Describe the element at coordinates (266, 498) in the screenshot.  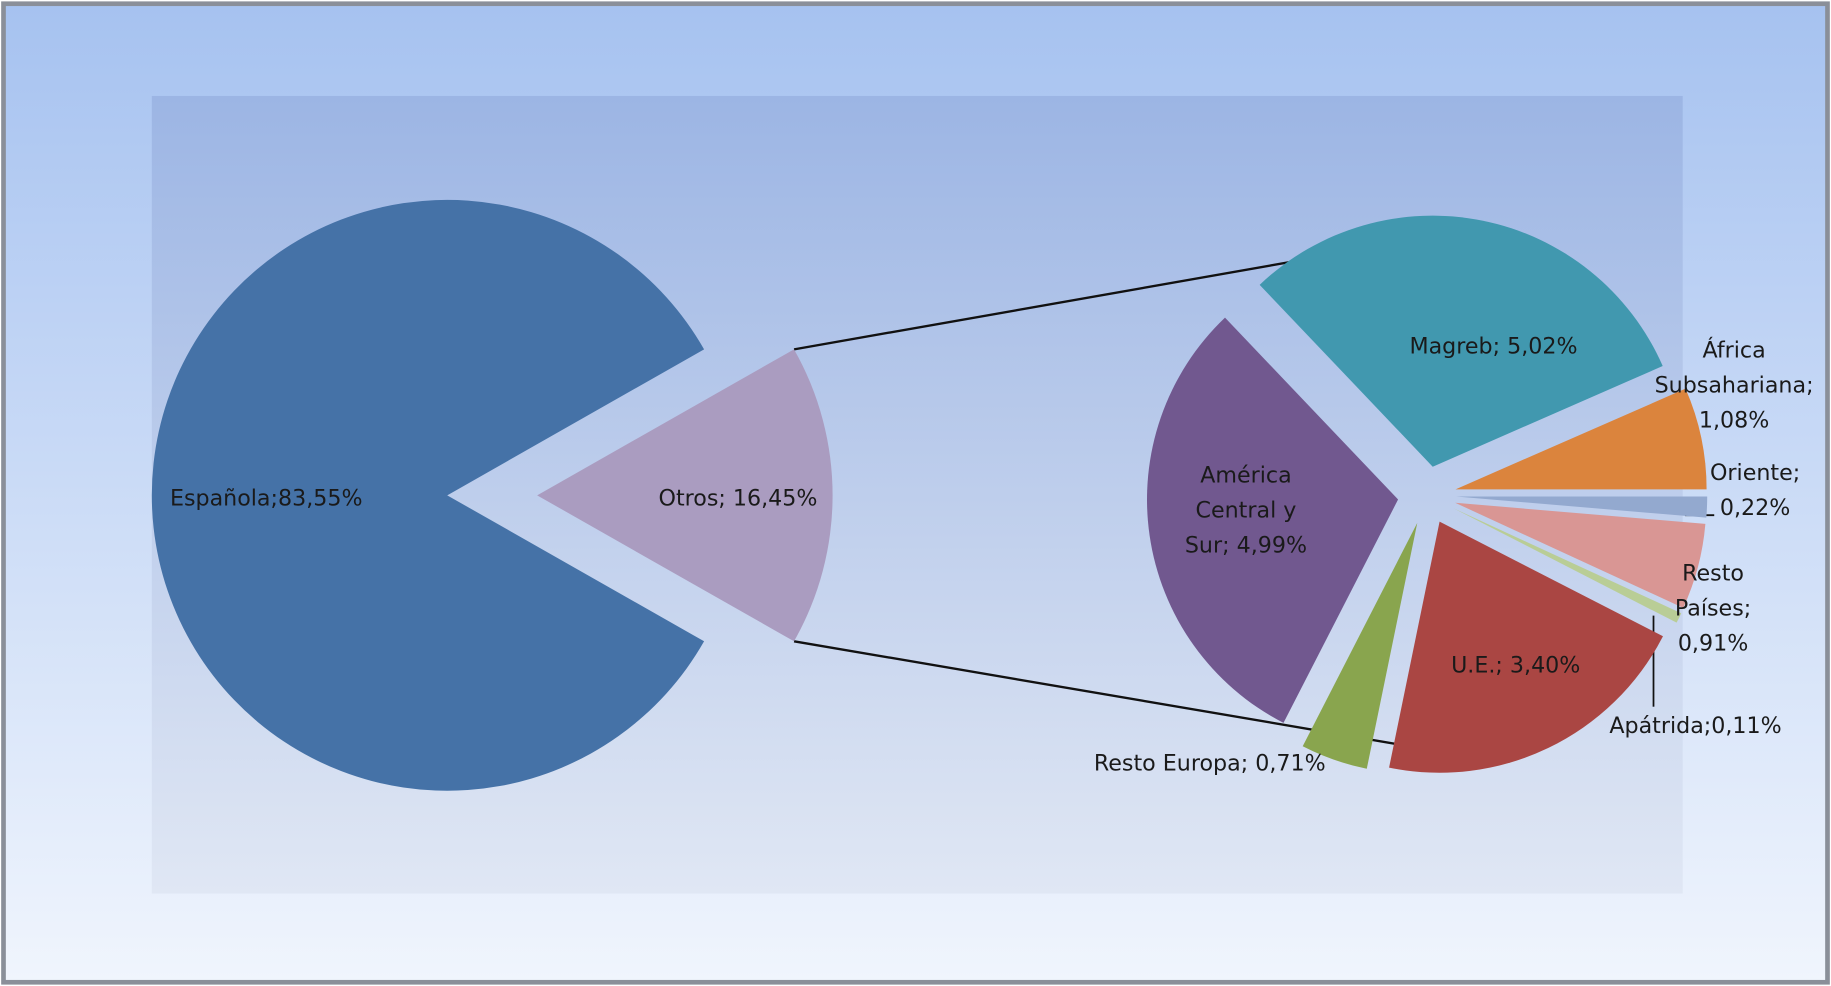
I see `data-label: Española;83,55%` at that location.